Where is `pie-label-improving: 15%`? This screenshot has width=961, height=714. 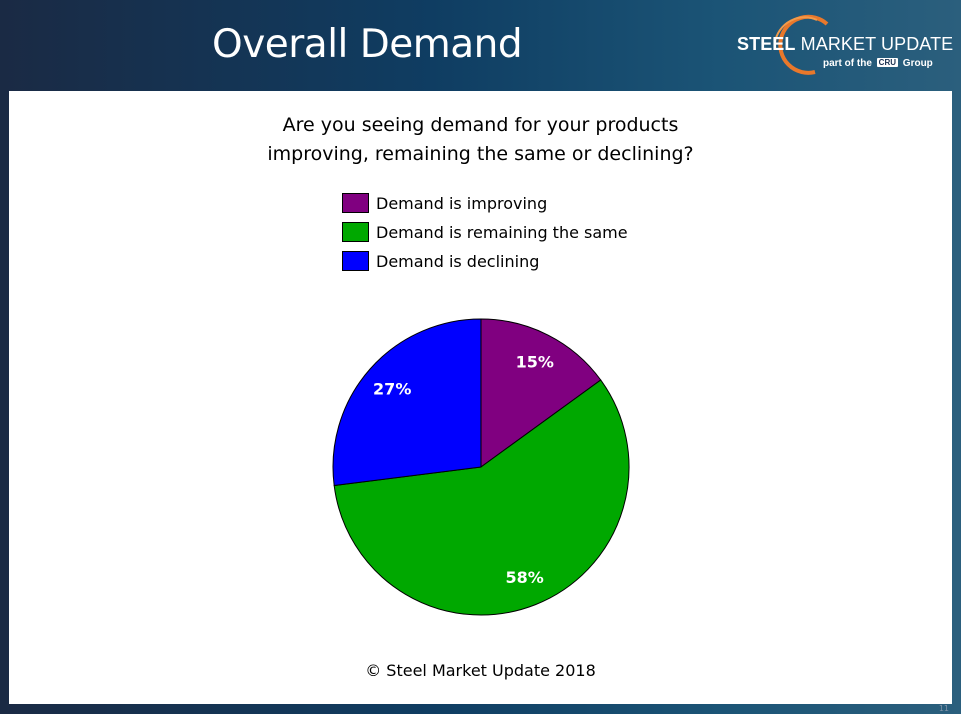 pie-label-improving: 15% is located at coordinates (535, 362).